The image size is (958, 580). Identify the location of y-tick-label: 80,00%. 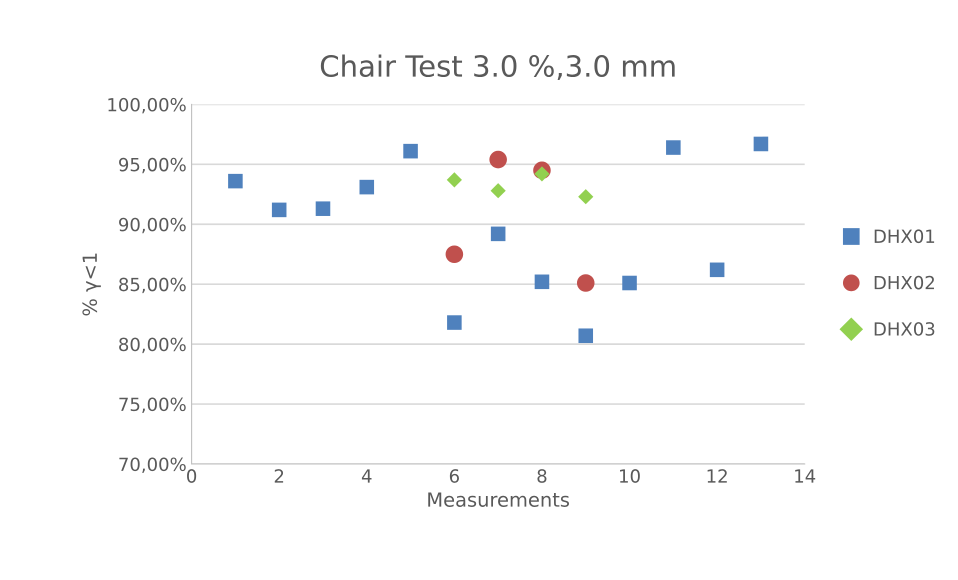
(152, 346).